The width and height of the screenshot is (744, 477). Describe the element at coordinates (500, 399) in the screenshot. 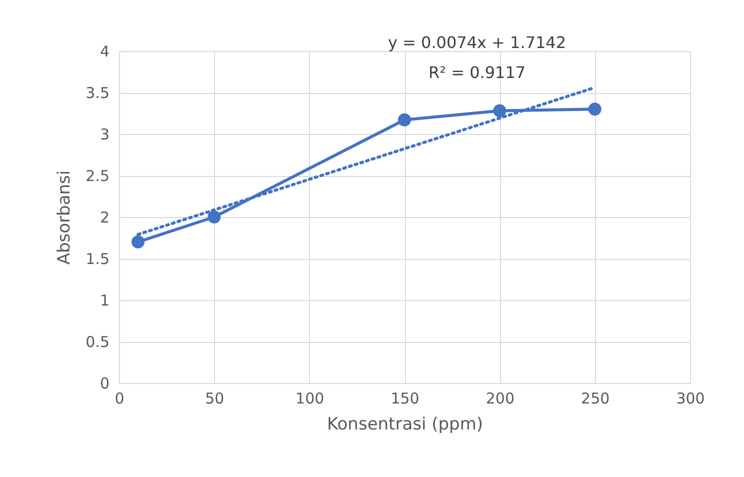

I see `x-tick-label: 200` at that location.